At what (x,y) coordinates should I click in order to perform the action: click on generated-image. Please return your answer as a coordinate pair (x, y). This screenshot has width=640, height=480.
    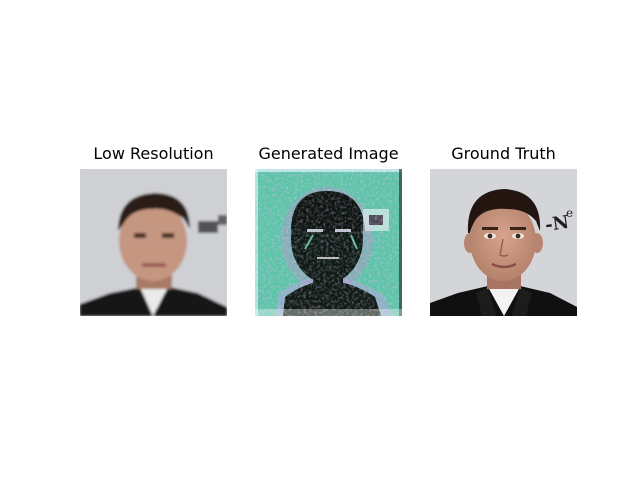
    Looking at the image, I should click on (328, 242).